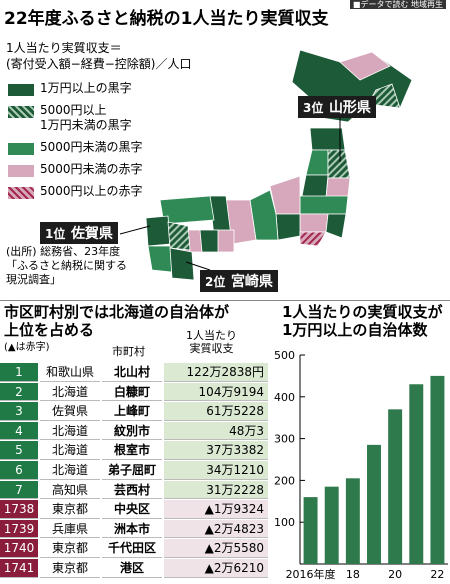  I want to click on source: 現況調査」, so click(33, 279).